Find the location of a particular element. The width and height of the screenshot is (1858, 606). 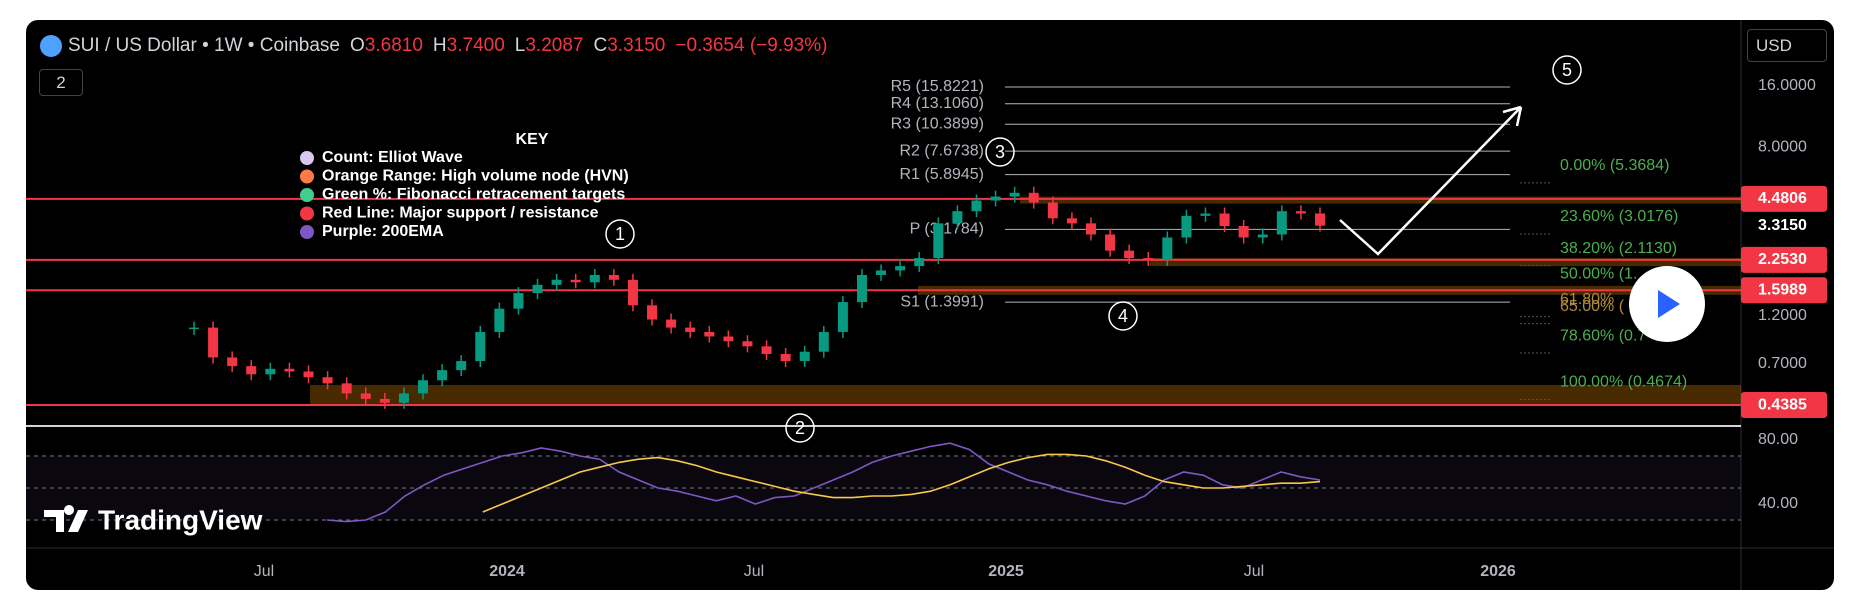

pivot-label: R3 (10.3899) is located at coordinates (937, 124).